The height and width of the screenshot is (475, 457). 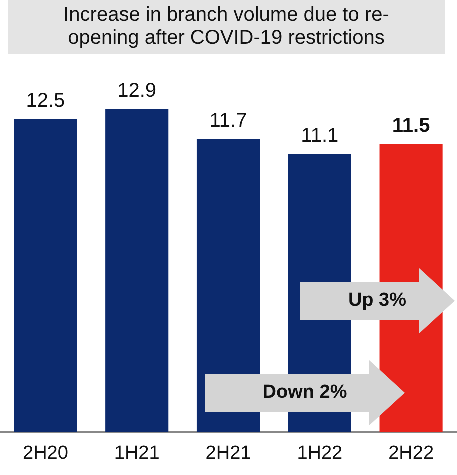 I want to click on data-label: 11.5, so click(x=411, y=126).